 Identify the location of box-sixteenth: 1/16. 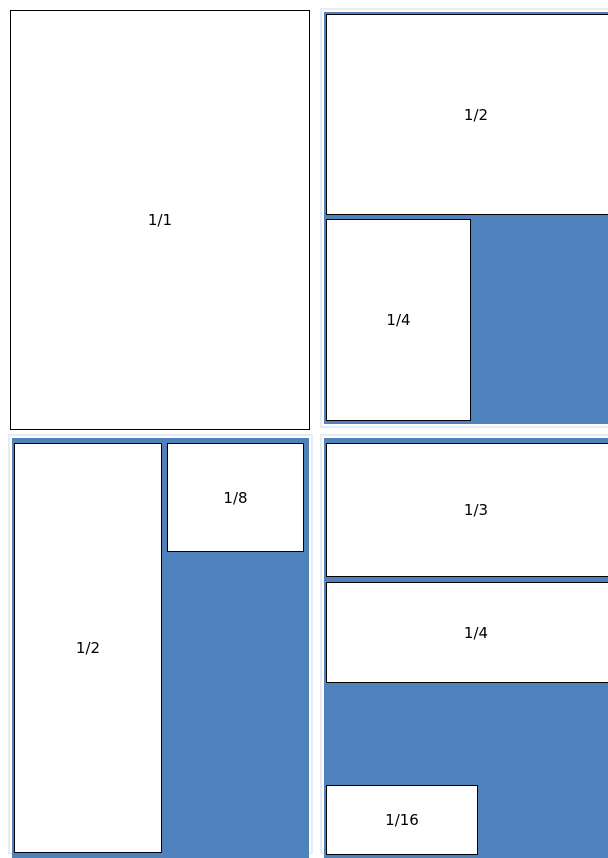
(402, 820).